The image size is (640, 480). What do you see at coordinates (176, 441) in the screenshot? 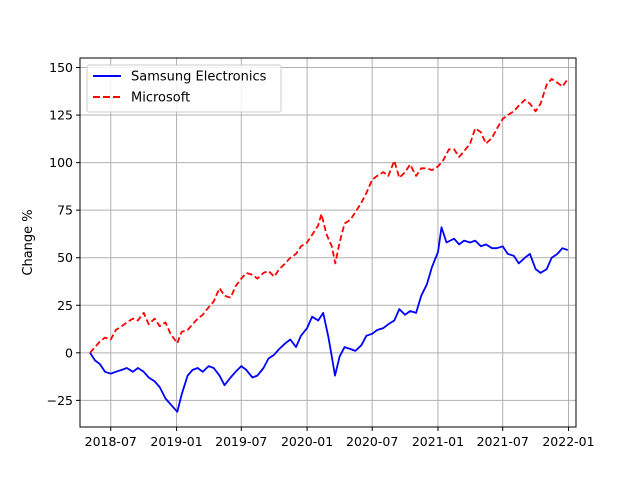
I see `x-tick-label-1: 2019-01` at bounding box center [176, 441].